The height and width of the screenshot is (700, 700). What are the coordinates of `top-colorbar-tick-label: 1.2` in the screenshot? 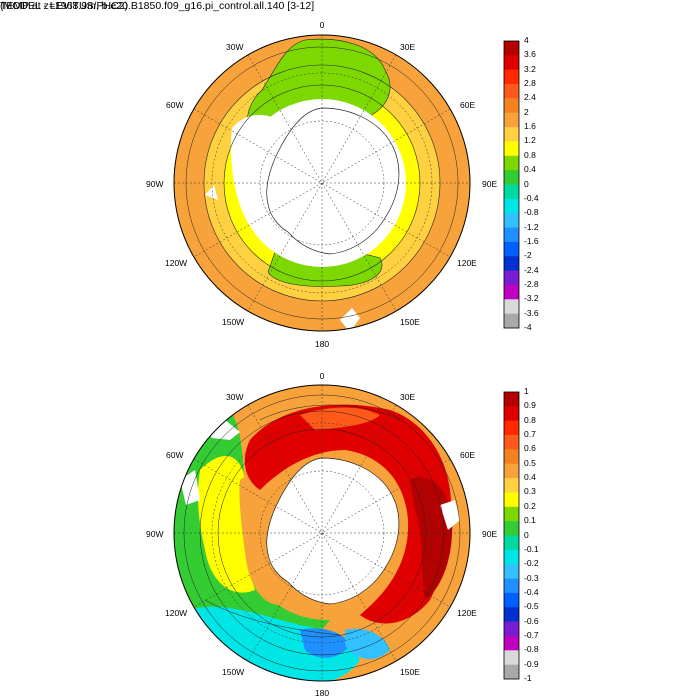 It's located at (530, 140).